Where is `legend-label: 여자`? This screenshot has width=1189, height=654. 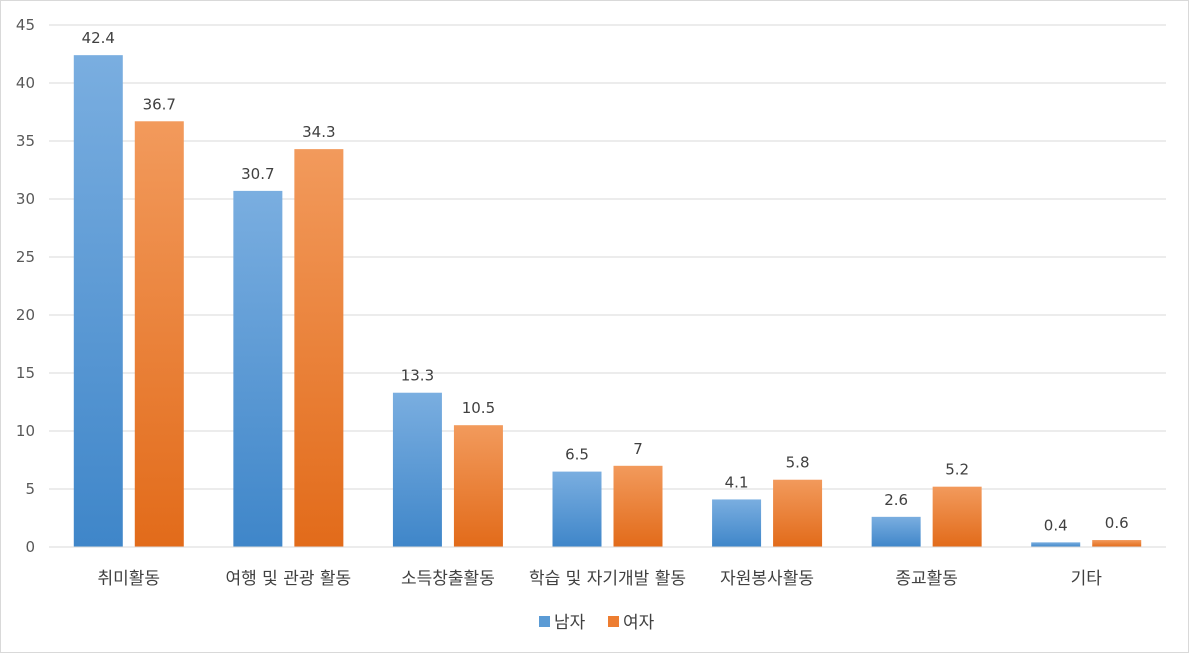
legend-label: 여자 is located at coordinates (639, 623).